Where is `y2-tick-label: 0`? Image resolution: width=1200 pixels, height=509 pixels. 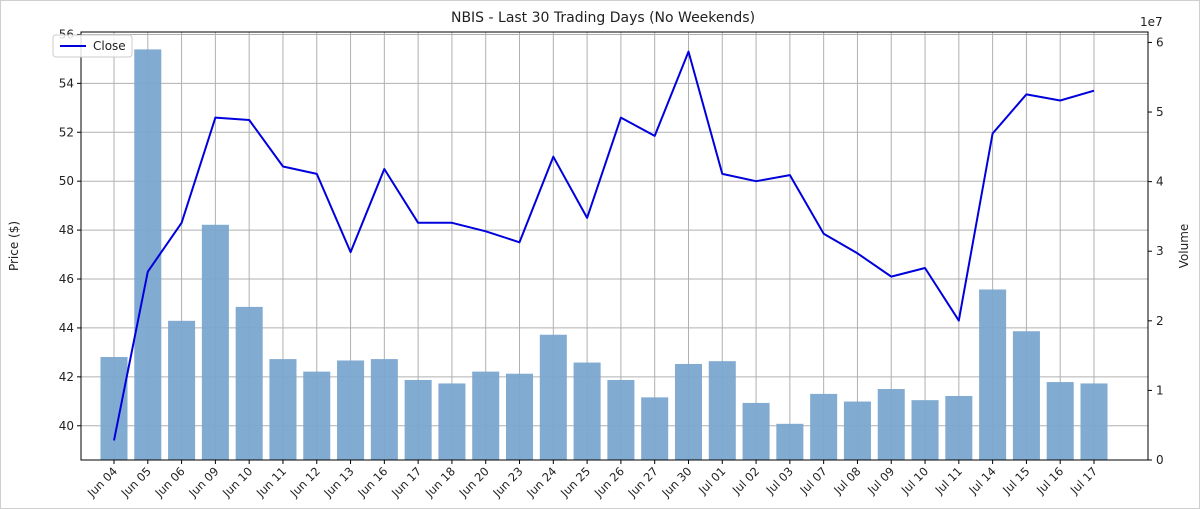
y2-tick-label: 0 is located at coordinates (1160, 460).